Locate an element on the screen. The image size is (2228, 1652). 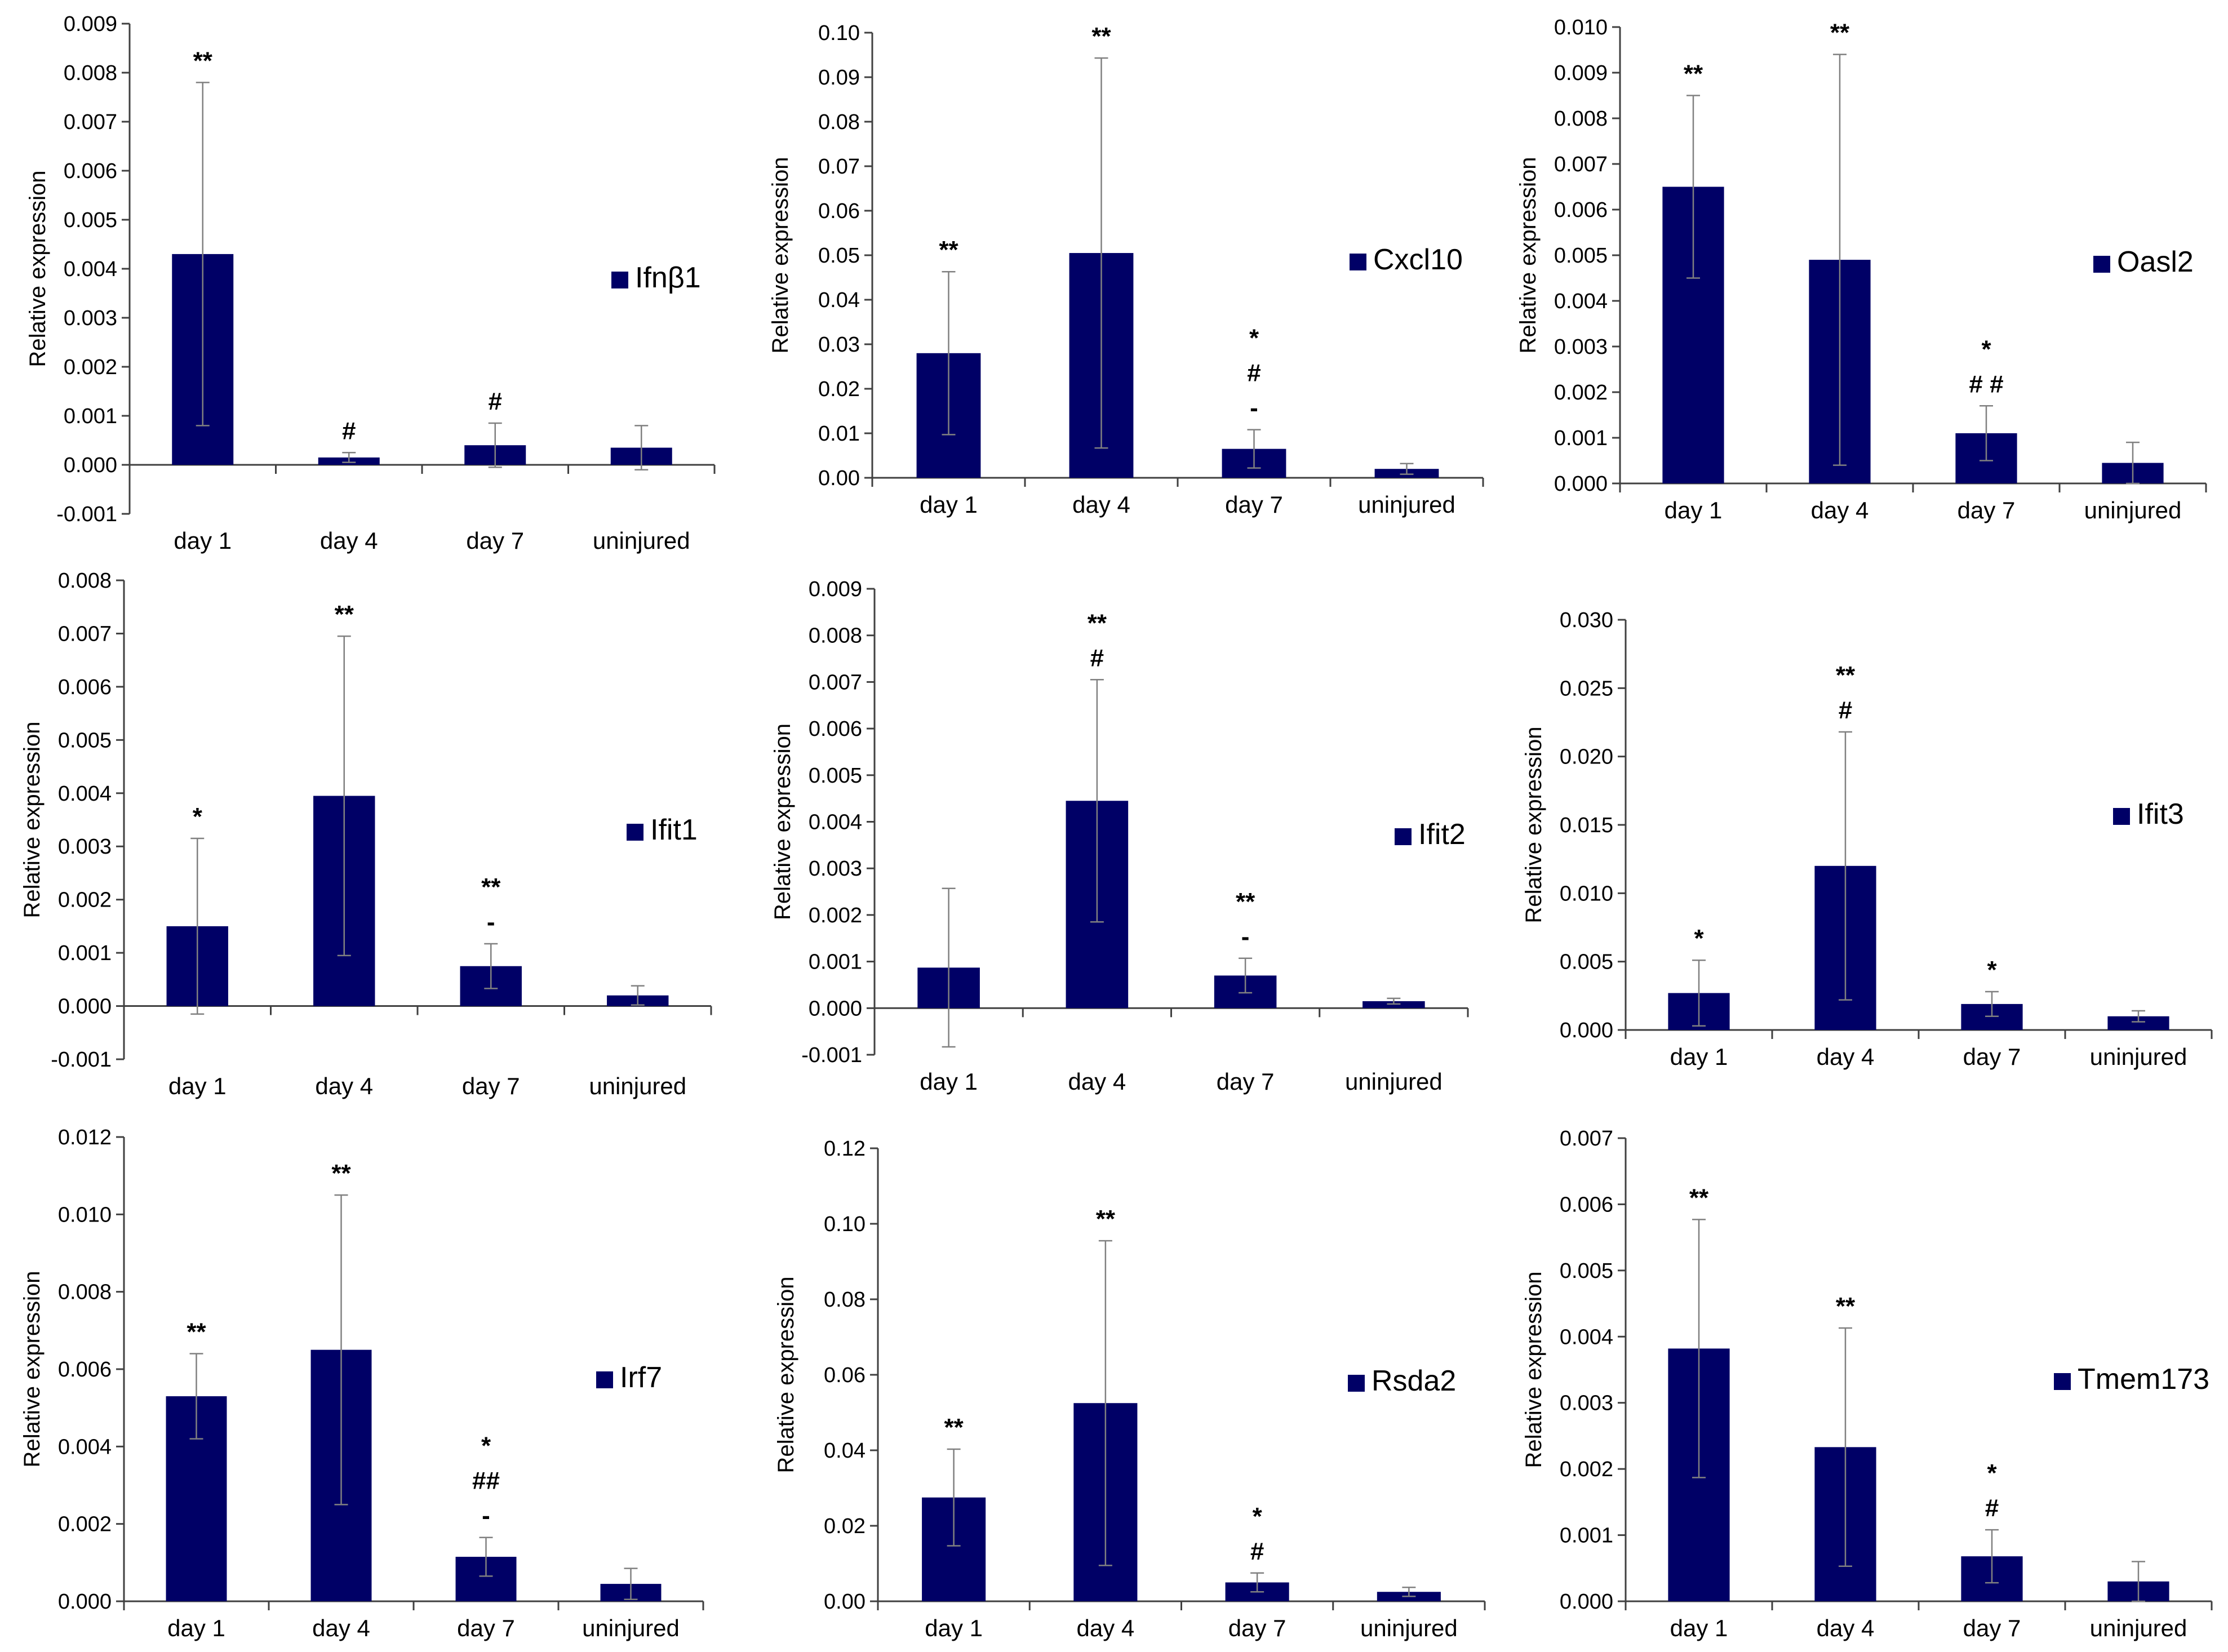
significance-marker: # # is located at coordinates (1986, 384).